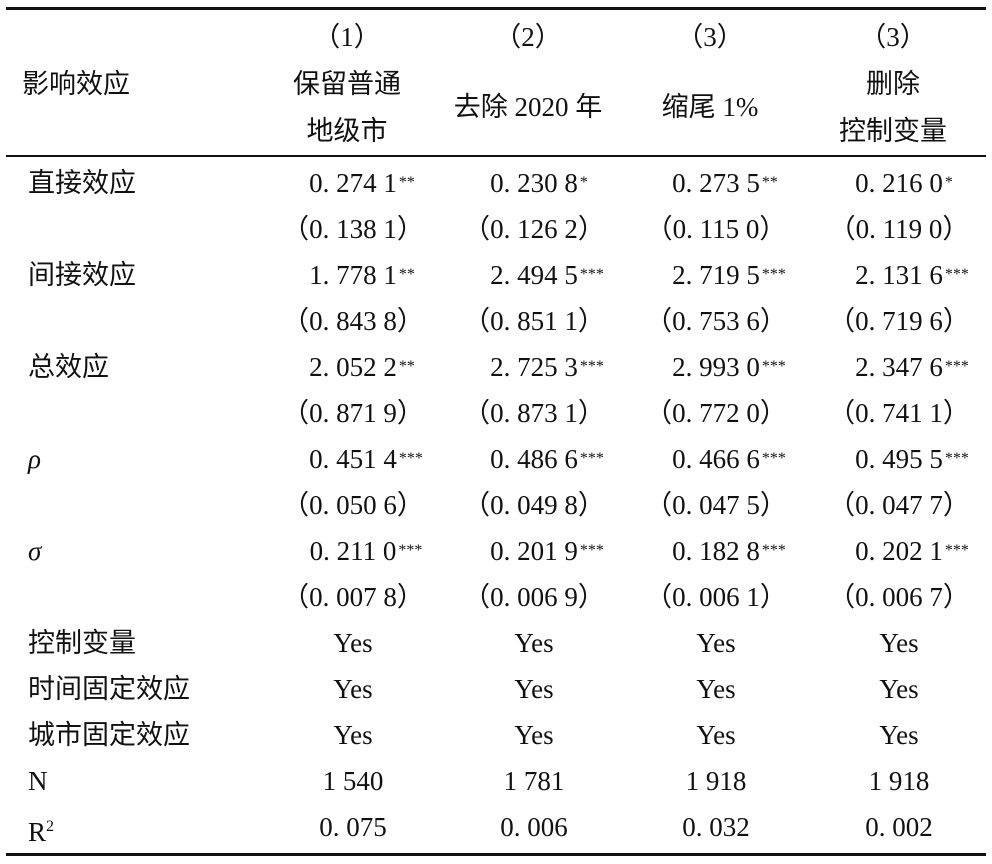 The width and height of the screenshot is (992, 864). I want to click on table-cell: 0. 451 4 ***, so click(353, 459).